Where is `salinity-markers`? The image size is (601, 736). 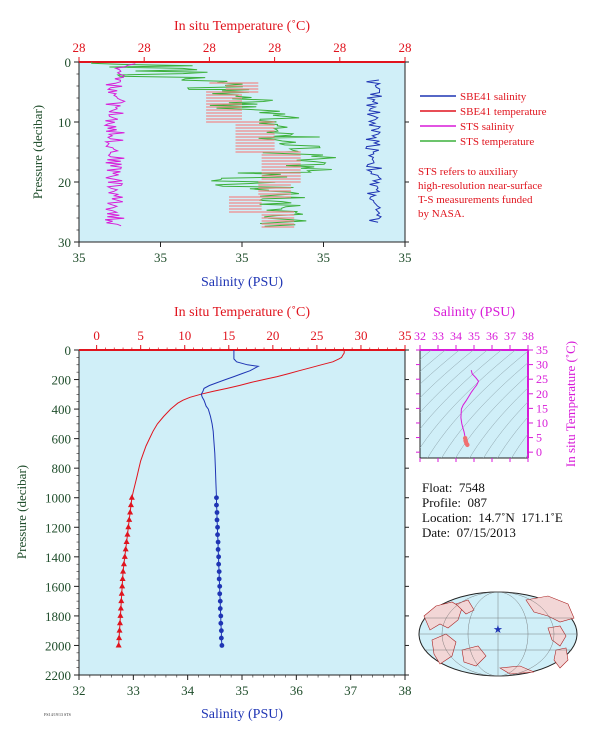
salinity-markers is located at coordinates (219, 571).